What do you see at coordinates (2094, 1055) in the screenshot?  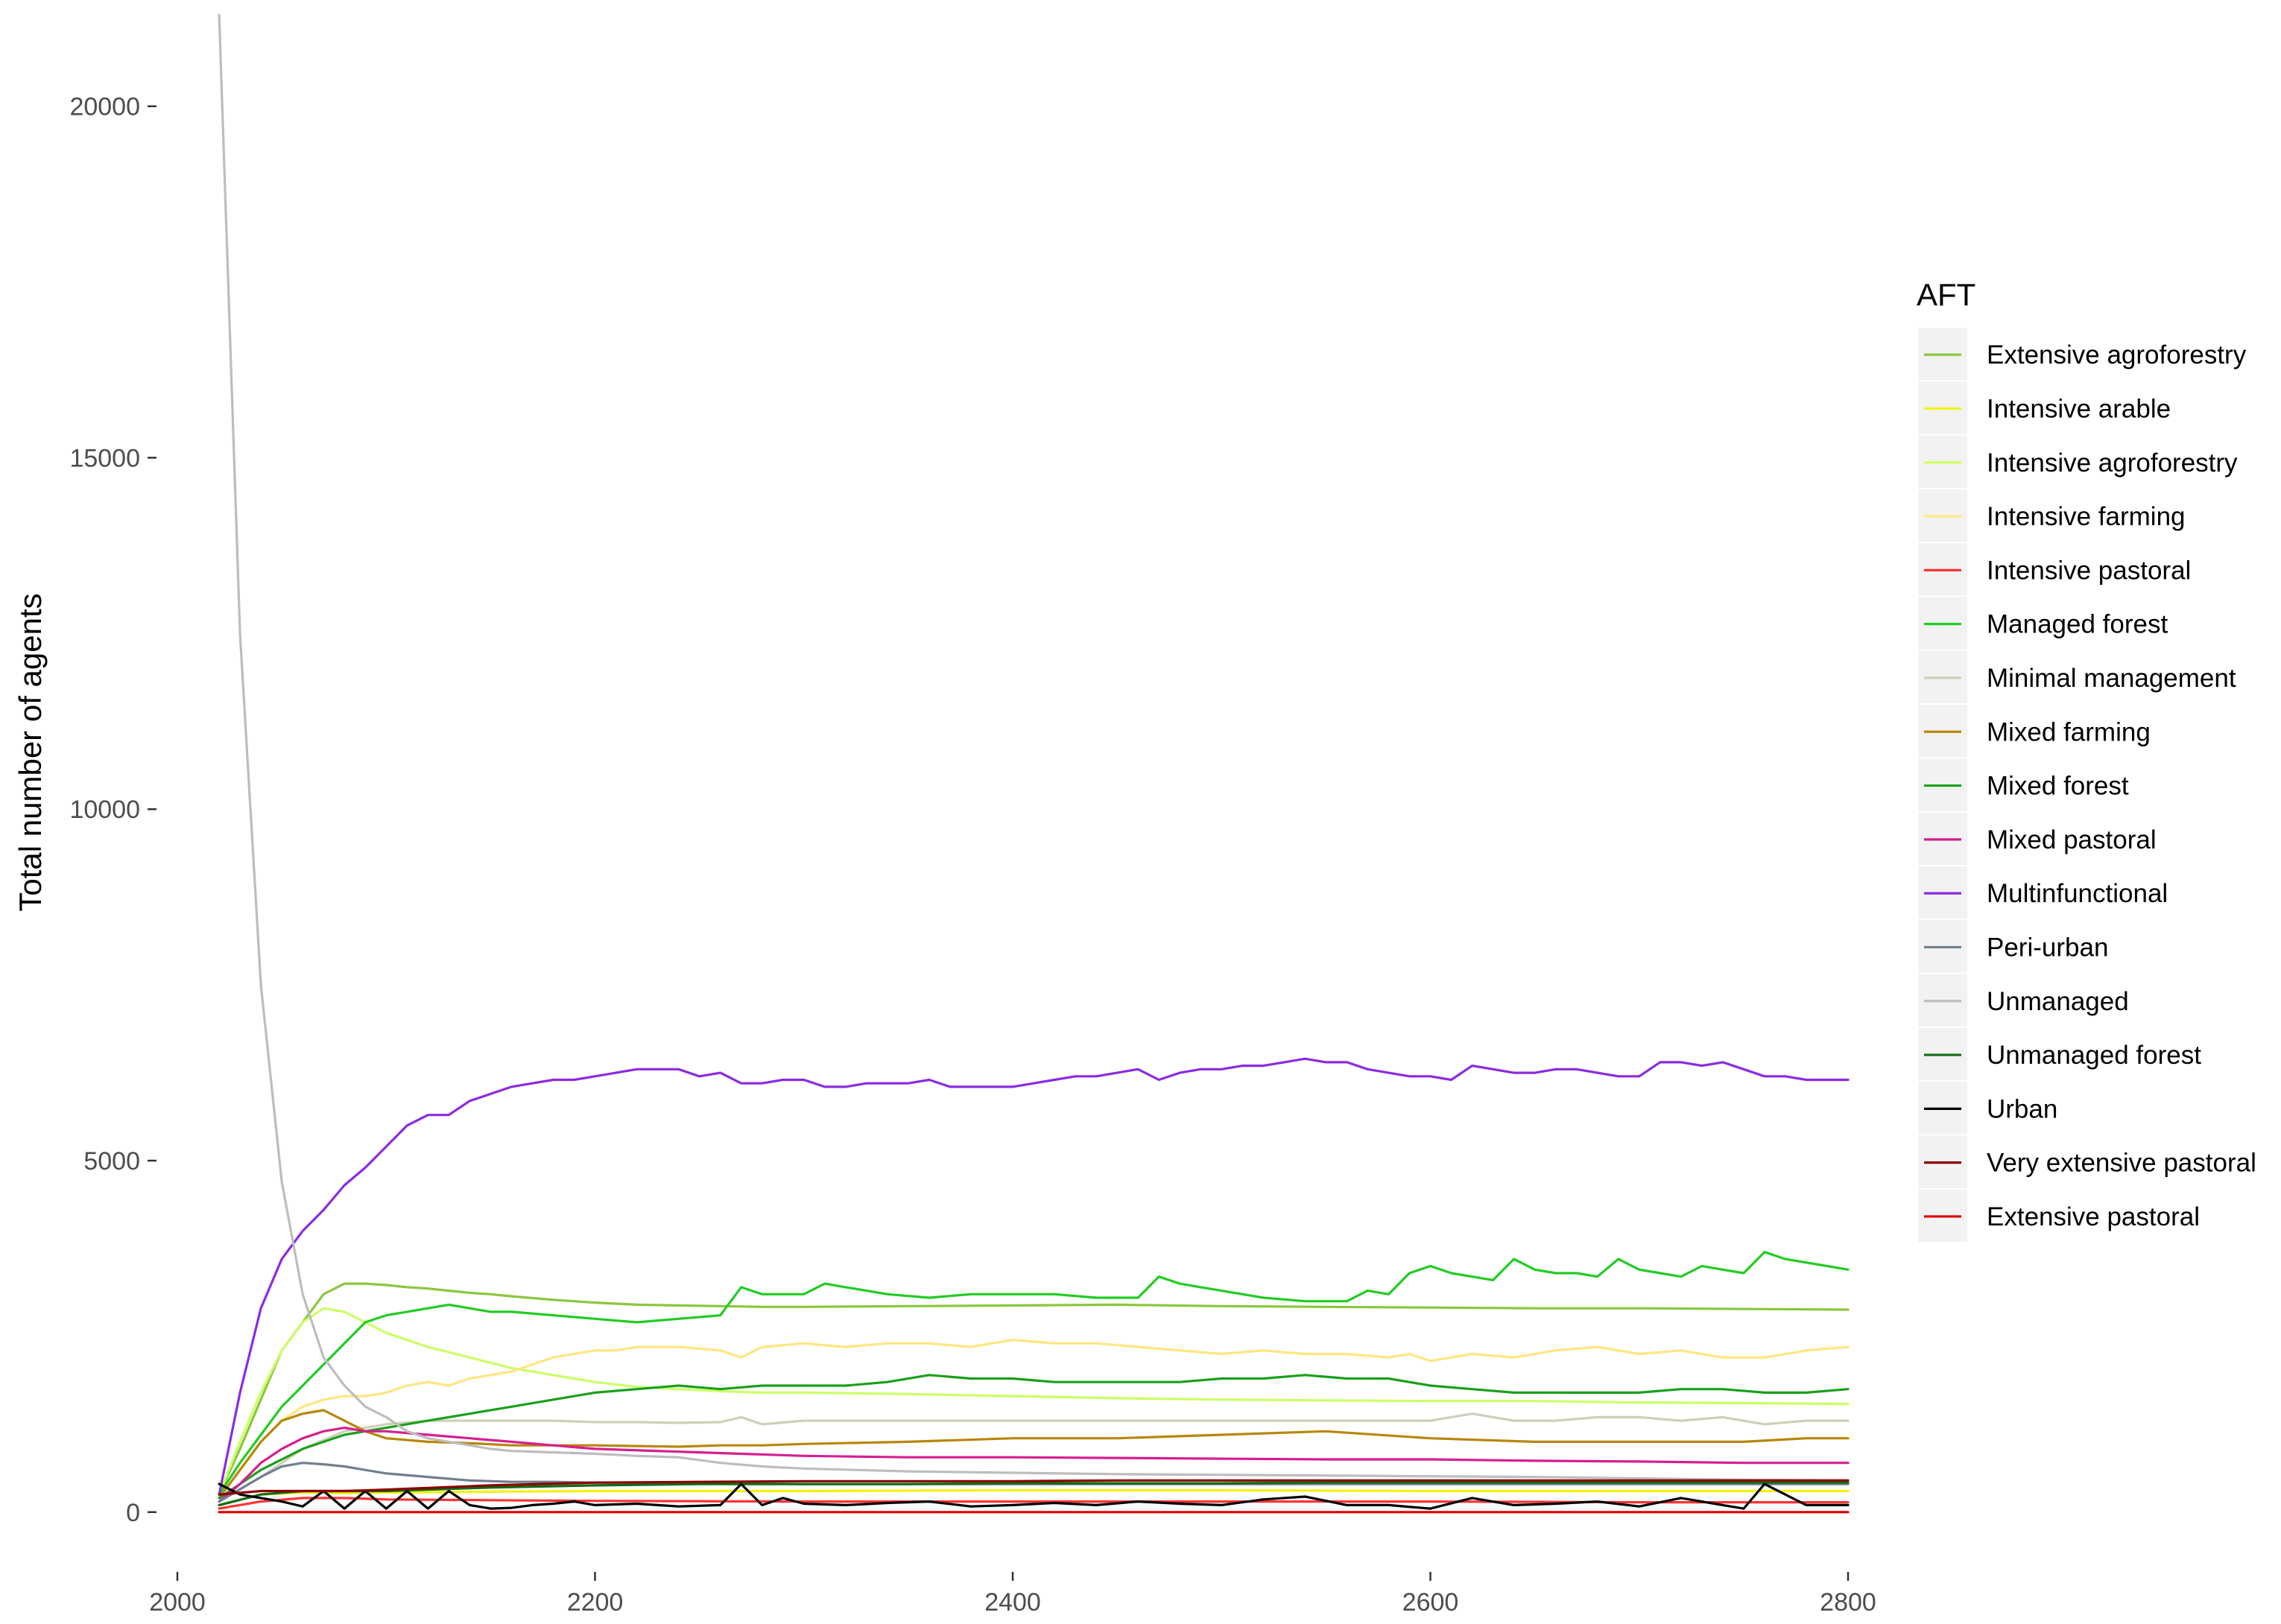 I see `legend-label: Unmanaged forest` at bounding box center [2094, 1055].